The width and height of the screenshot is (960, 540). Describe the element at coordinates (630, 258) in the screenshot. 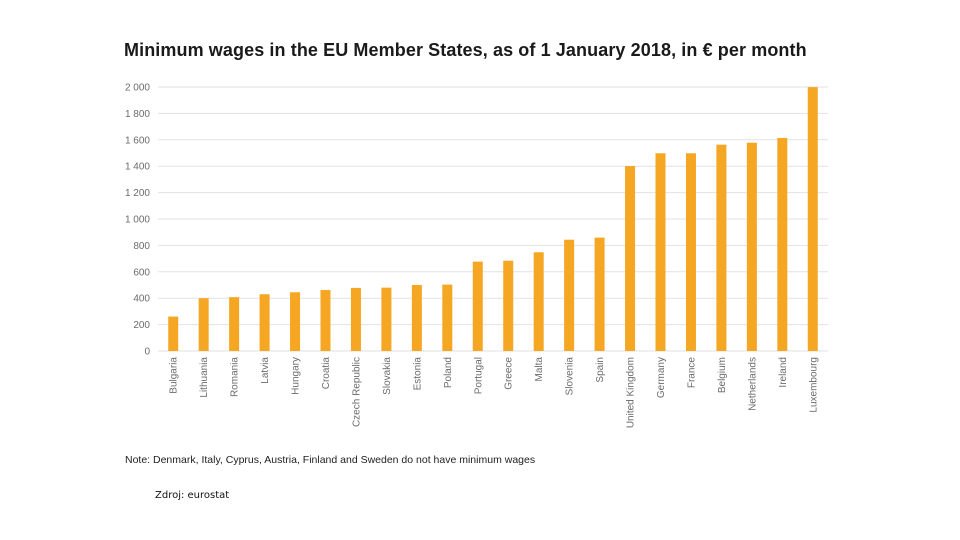

I see `bar-united-kingdom` at that location.